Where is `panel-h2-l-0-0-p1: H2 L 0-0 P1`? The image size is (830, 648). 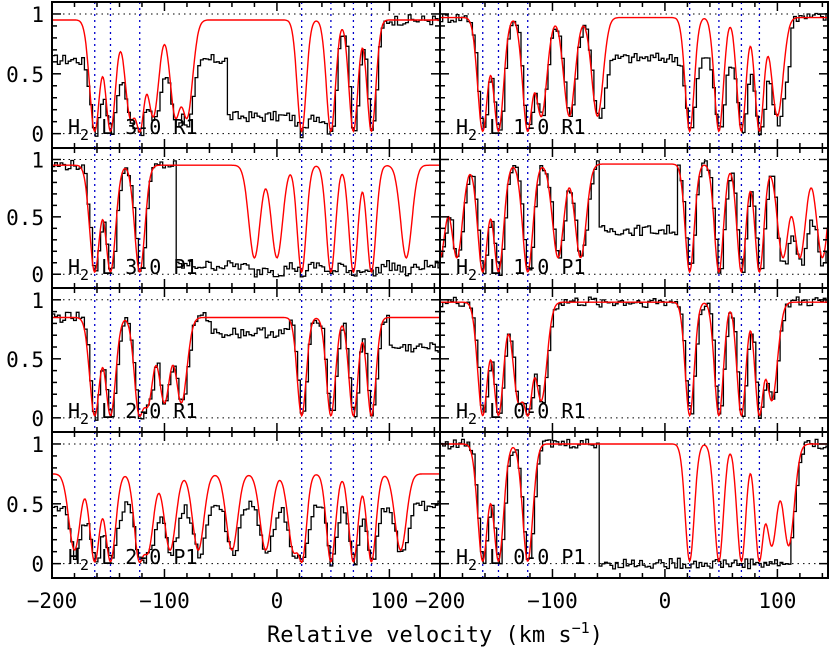
panel-h2-l-0-0-p1: H2 L 0-0 P1 is located at coordinates (634, 505).